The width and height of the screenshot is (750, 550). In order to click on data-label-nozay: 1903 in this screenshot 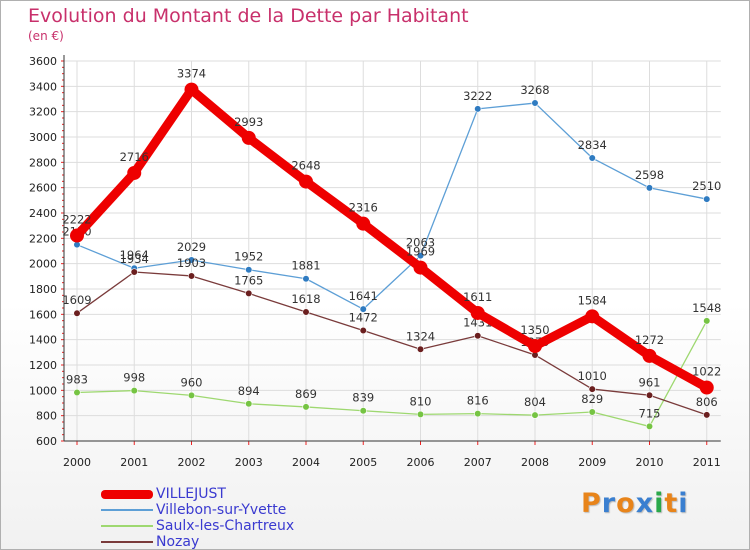, I will do `click(191, 263)`.